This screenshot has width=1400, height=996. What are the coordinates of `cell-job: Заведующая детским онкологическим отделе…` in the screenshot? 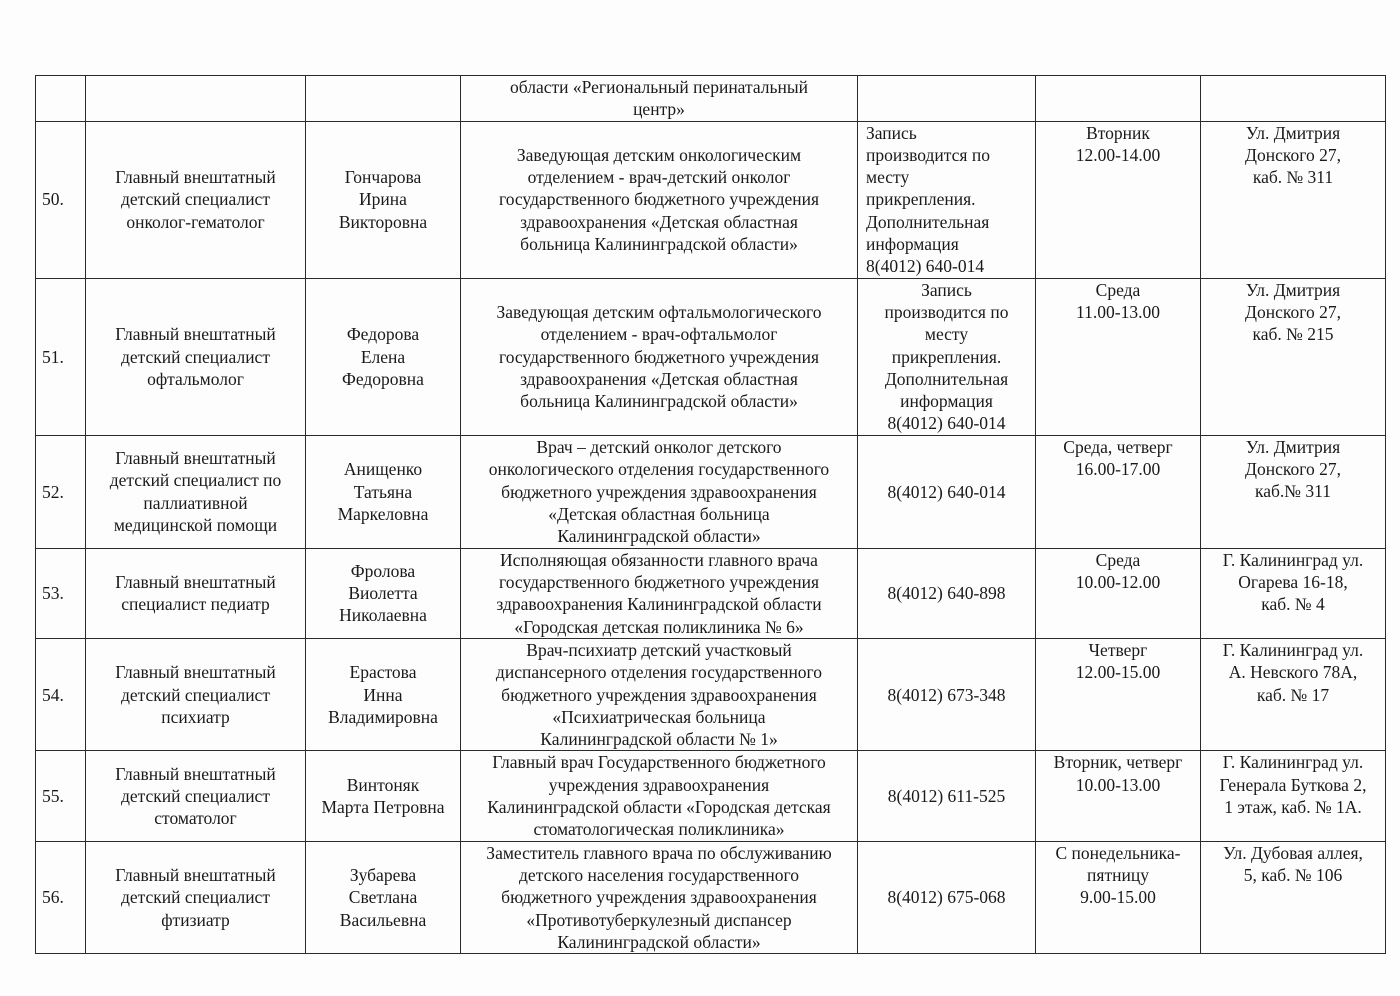 It's located at (659, 199).